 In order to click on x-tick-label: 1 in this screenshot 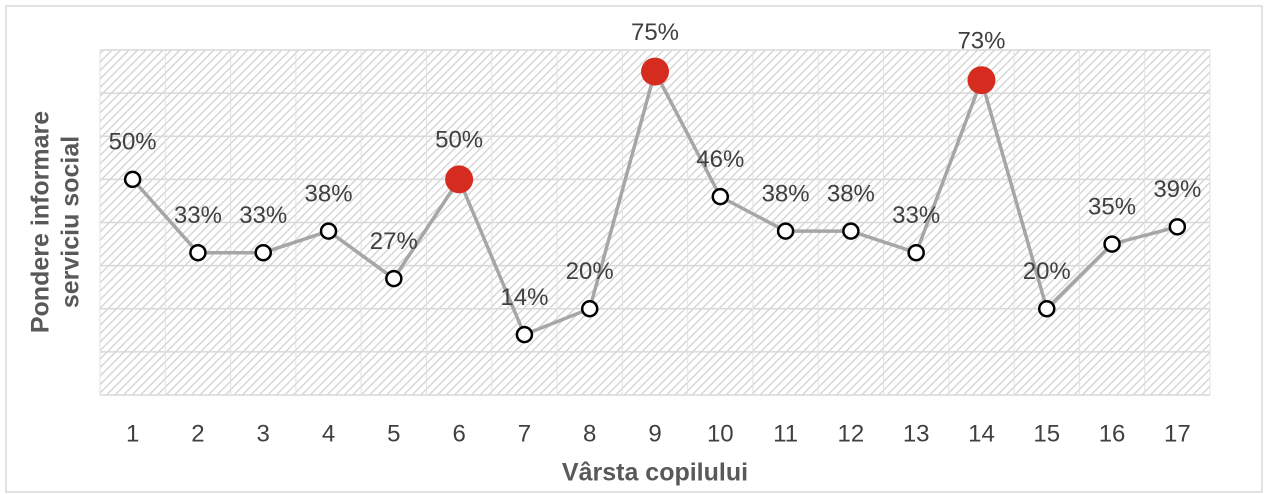, I will do `click(132, 433)`.